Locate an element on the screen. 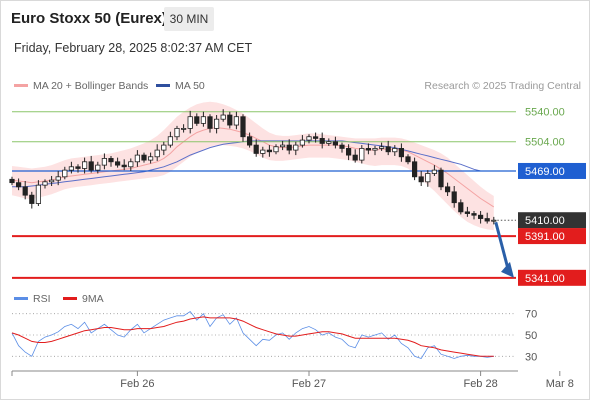 Image resolution: width=590 pixels, height=400 pixels. rsi-ma-line is located at coordinates (252, 336).